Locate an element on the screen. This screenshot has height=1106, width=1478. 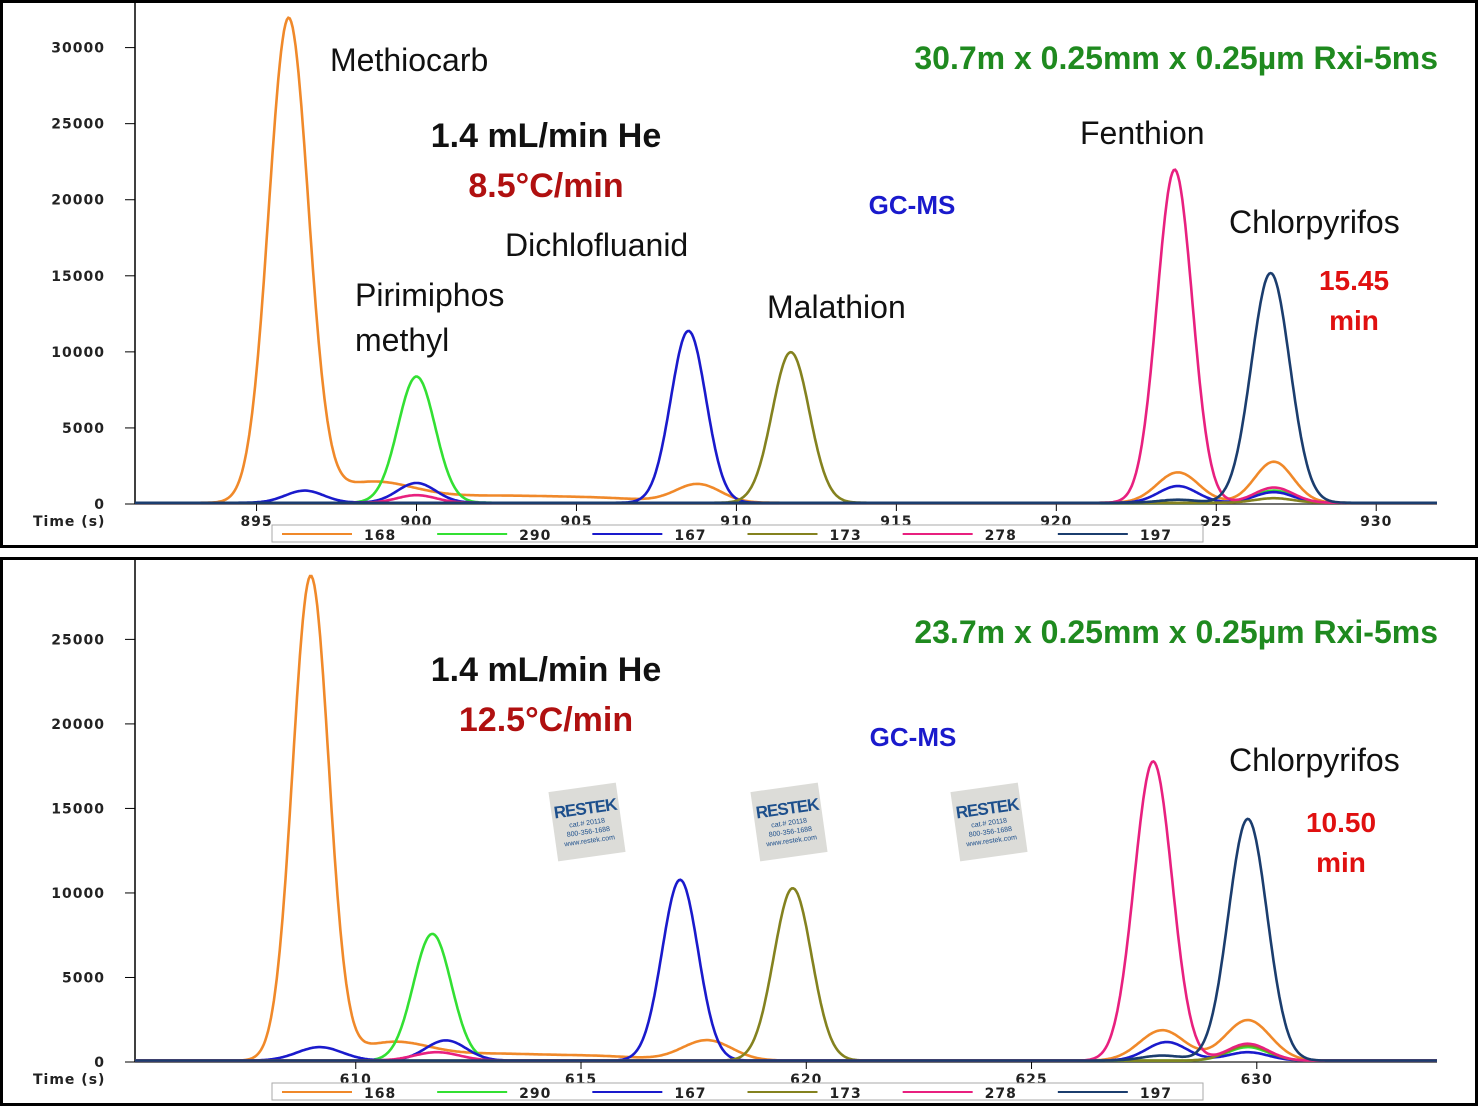
ramp-label: 12.5°C/min is located at coordinates (546, 720).